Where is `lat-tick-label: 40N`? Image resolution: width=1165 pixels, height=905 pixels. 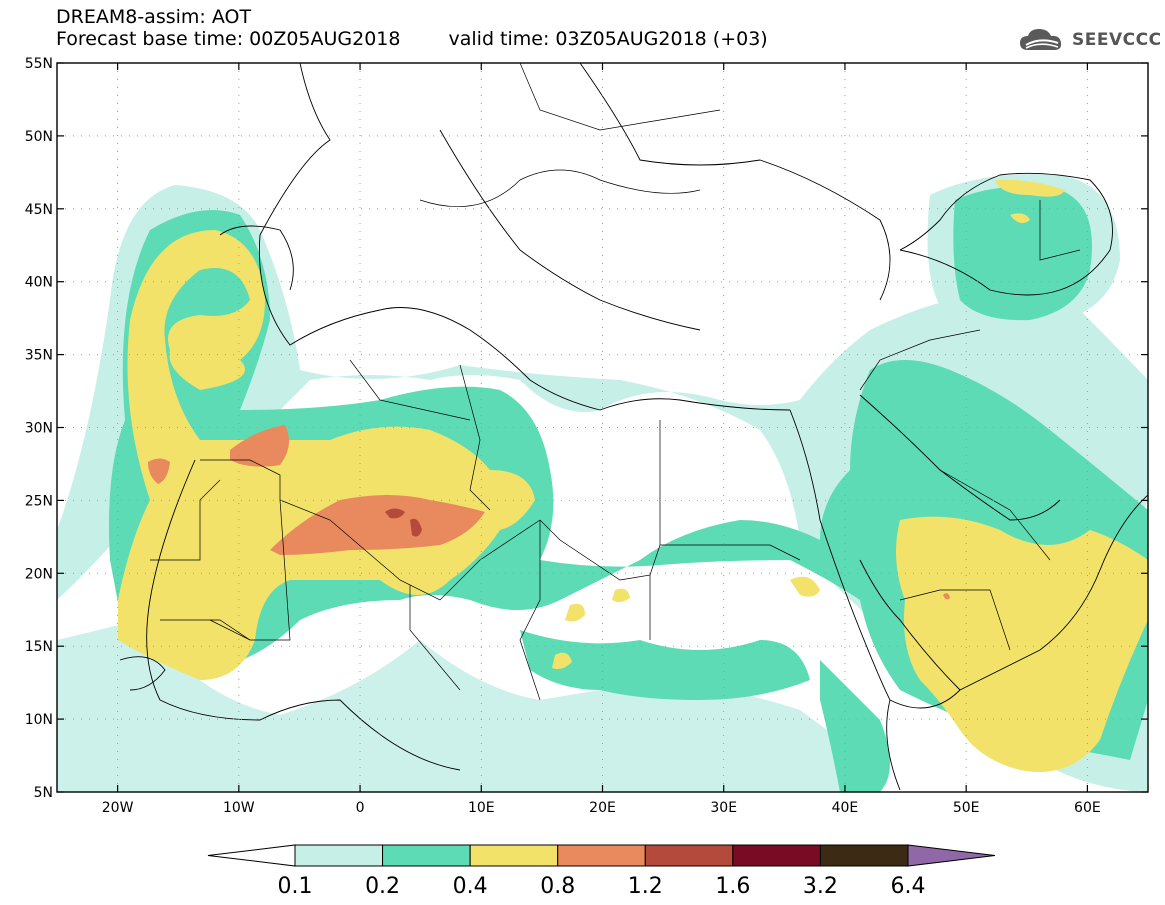 lat-tick-label: 40N is located at coordinates (39, 283).